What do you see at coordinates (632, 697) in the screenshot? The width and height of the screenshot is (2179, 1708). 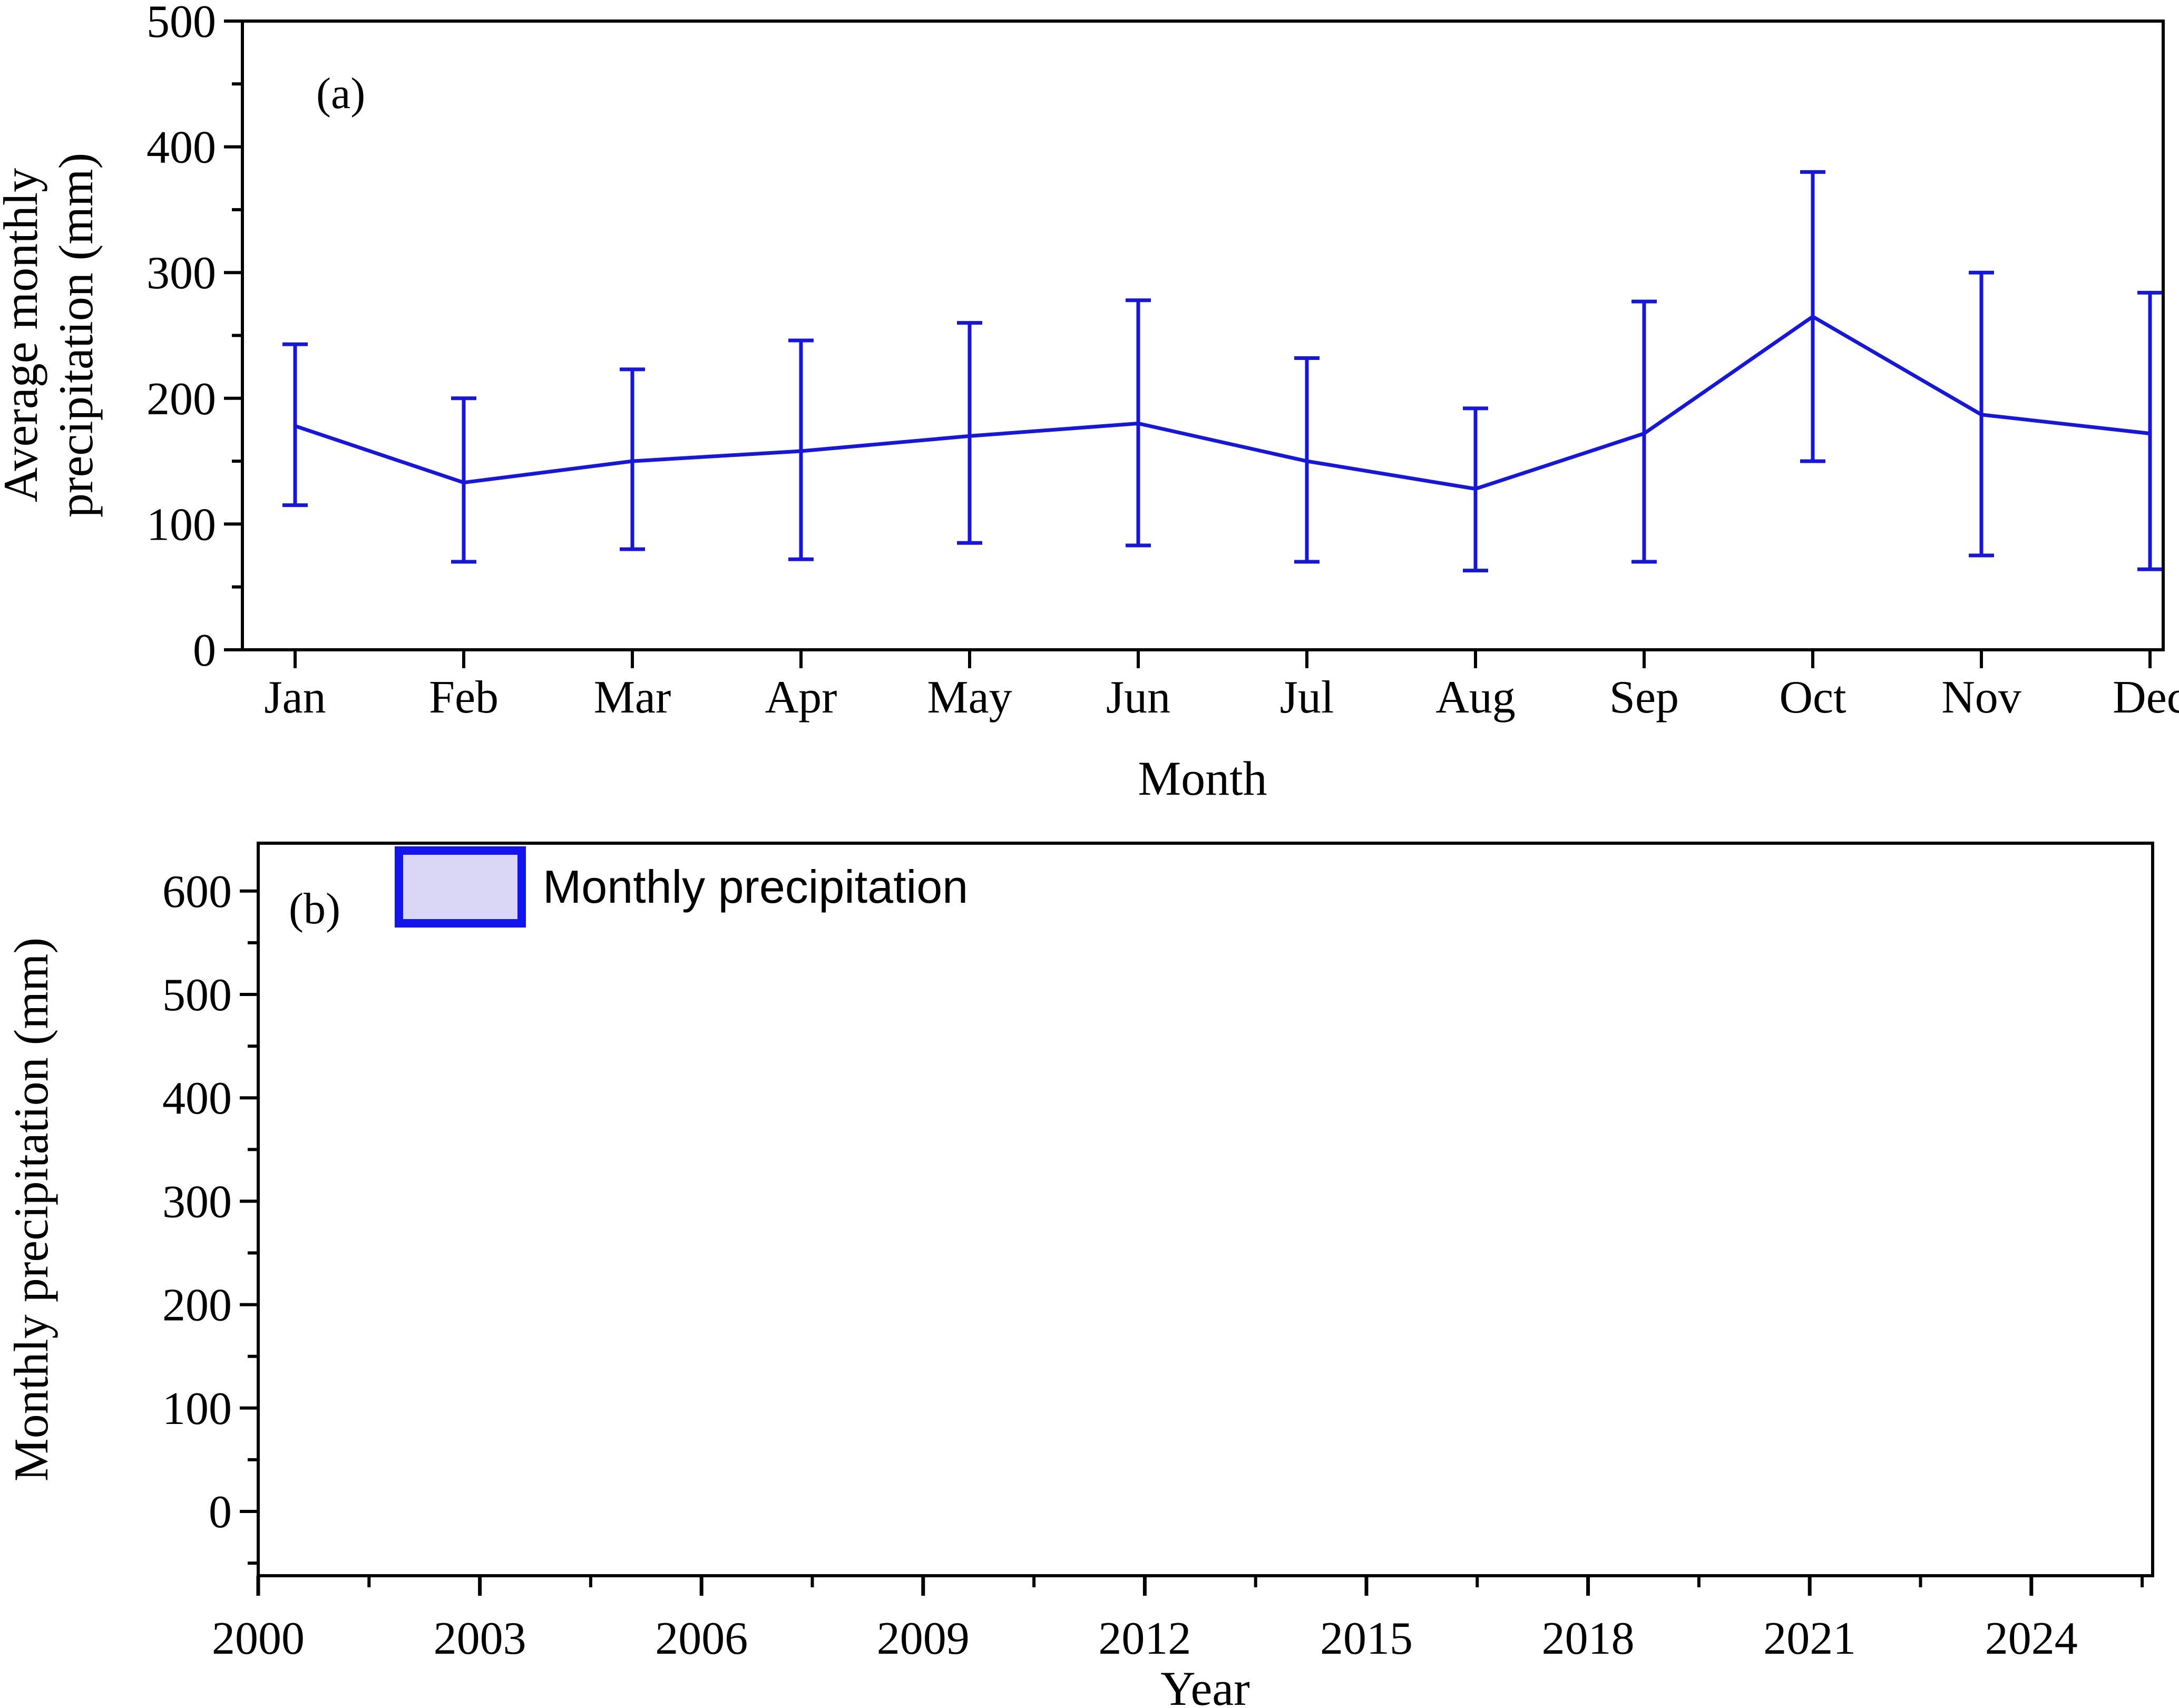 I see `tick-label: Mar` at bounding box center [632, 697].